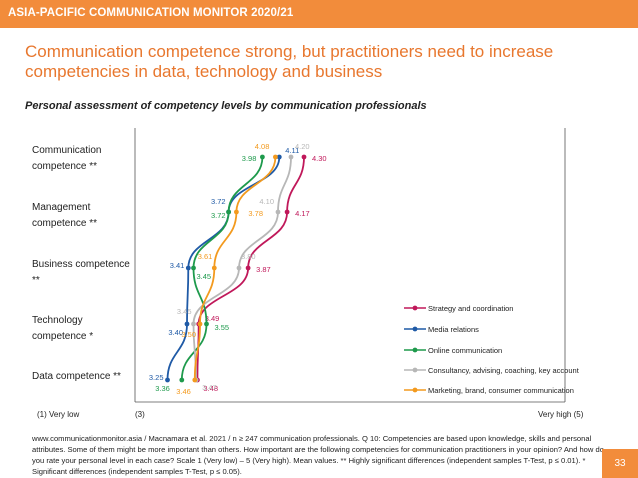 This screenshot has width=638, height=478. I want to click on data-label: 3.50, so click(188, 334).